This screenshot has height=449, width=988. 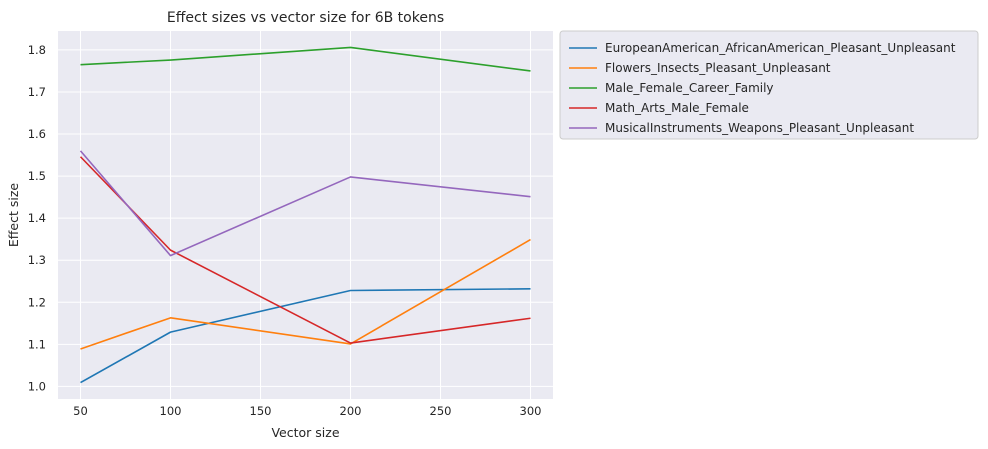 I want to click on y-tick-label: 1.4, so click(x=37, y=218).